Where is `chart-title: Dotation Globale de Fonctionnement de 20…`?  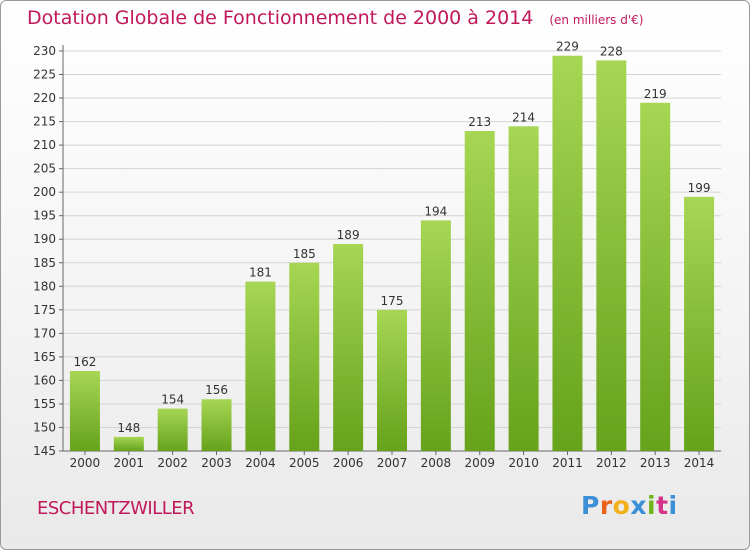
chart-title: Dotation Globale de Fonctionnement de 20… is located at coordinates (280, 18).